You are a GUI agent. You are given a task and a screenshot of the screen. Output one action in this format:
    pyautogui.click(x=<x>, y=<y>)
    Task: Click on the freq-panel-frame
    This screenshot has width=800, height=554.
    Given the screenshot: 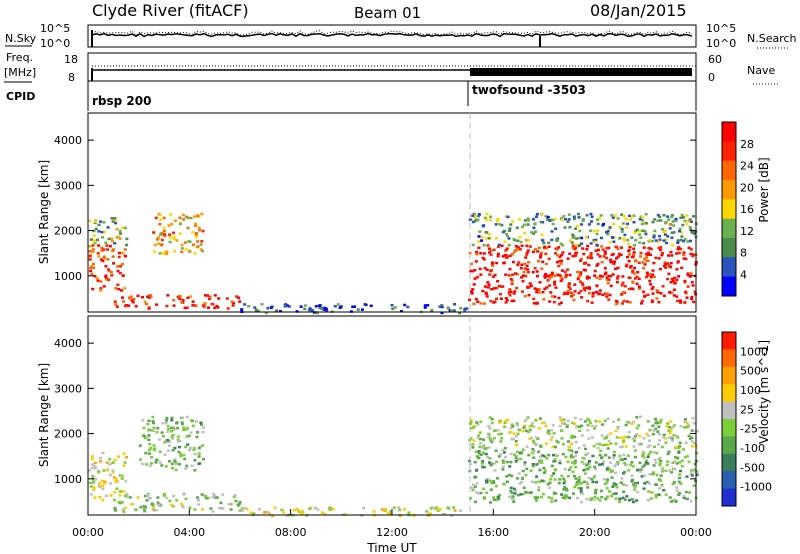 What is the action you would take?
    pyautogui.click(x=392, y=67)
    